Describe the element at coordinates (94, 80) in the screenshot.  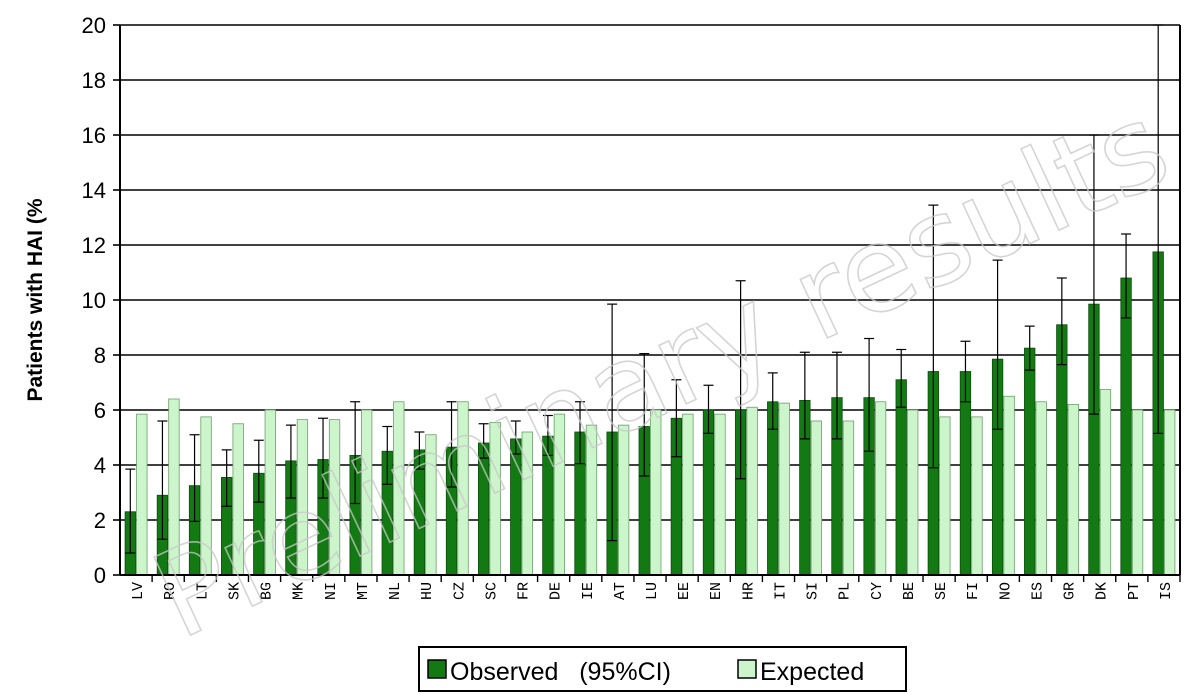
I see `y-tick-label: 18` at that location.